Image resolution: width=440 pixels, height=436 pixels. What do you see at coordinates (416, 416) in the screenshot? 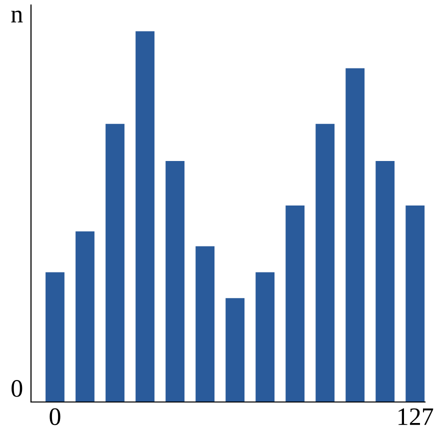
I see `x-tick-label: 127` at bounding box center [416, 416].